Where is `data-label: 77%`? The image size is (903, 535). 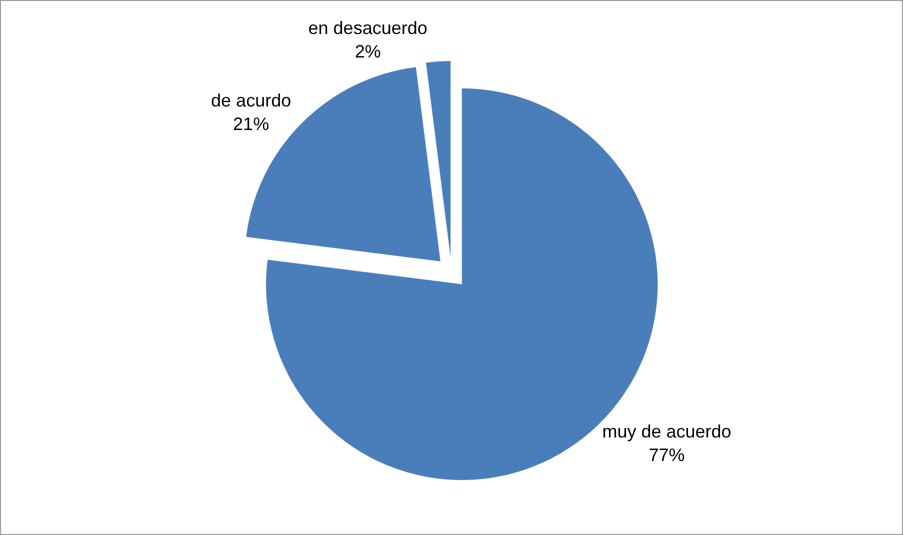
data-label: 77% is located at coordinates (666, 455).